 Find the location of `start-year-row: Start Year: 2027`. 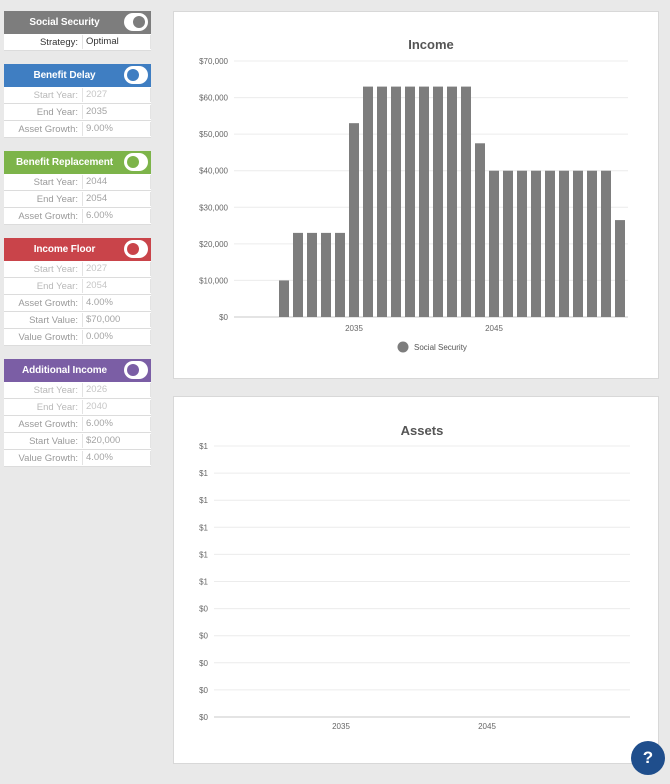

start-year-row: Start Year: 2027 is located at coordinates (77, 269).